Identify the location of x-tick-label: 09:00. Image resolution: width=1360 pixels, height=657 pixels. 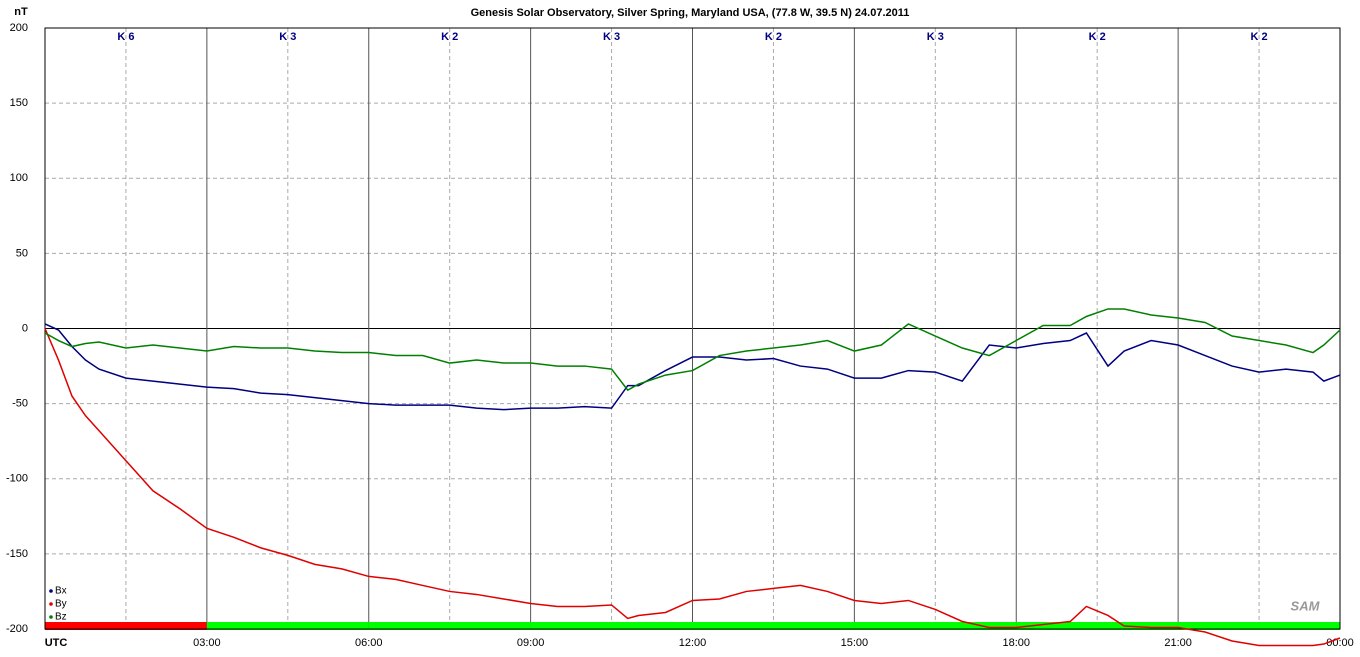
(531, 643).